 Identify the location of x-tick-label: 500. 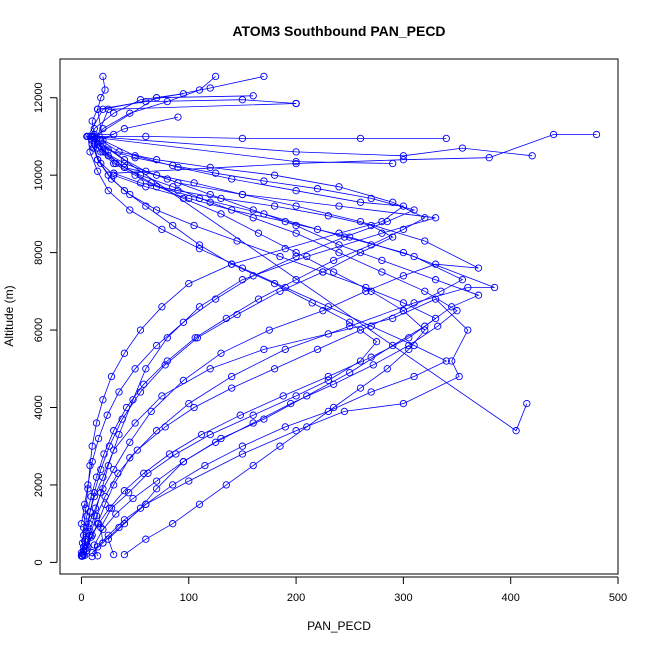
(618, 598).